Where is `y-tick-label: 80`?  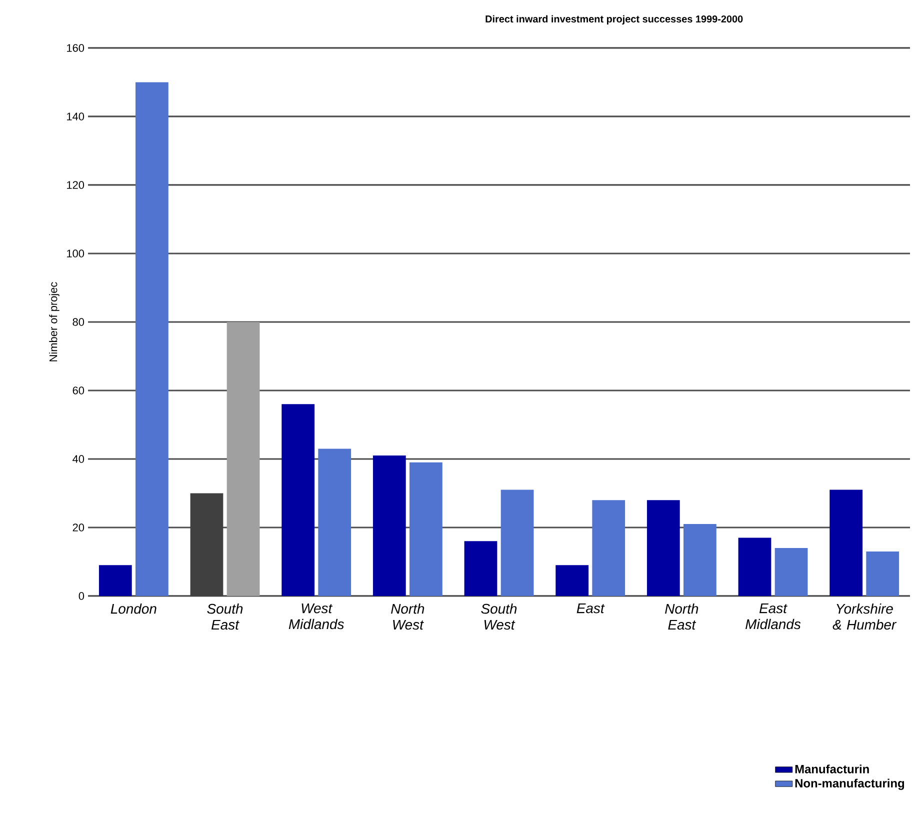
y-tick-label: 80 is located at coordinates (78, 322).